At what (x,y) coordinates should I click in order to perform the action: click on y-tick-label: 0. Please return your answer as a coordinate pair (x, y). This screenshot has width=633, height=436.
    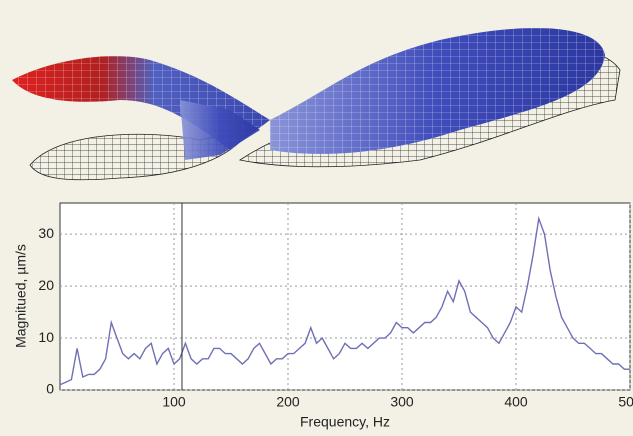
    Looking at the image, I should click on (50, 389).